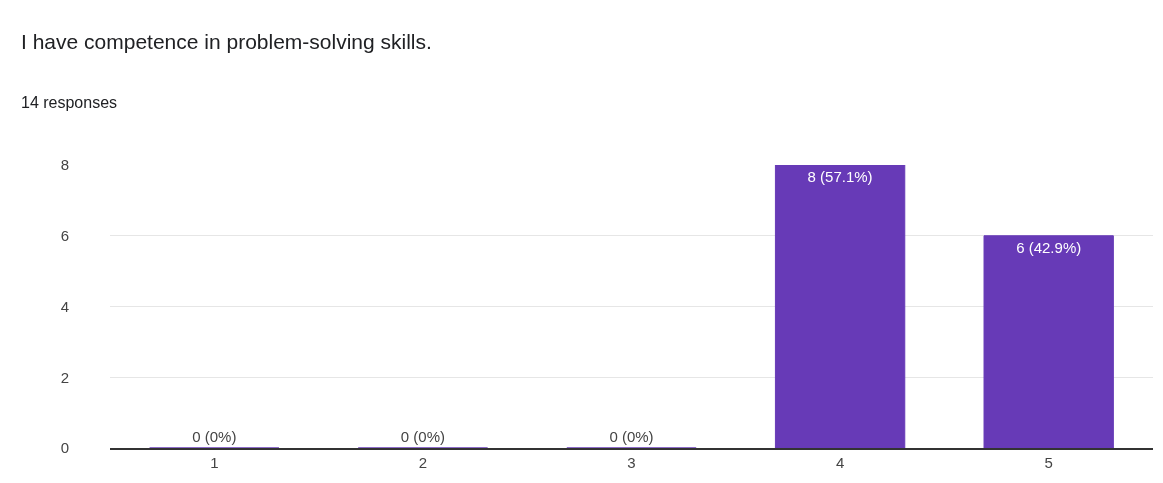 Image resolution: width=1163 pixels, height=483 pixels. What do you see at coordinates (1048, 462) in the screenshot?
I see `x-tick-label: 5` at bounding box center [1048, 462].